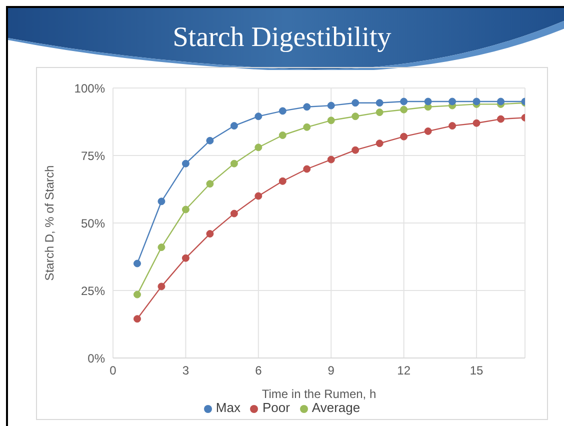 The height and width of the screenshot is (426, 564). Describe the element at coordinates (93, 155) in the screenshot. I see `y-tick-label: 75%` at that location.